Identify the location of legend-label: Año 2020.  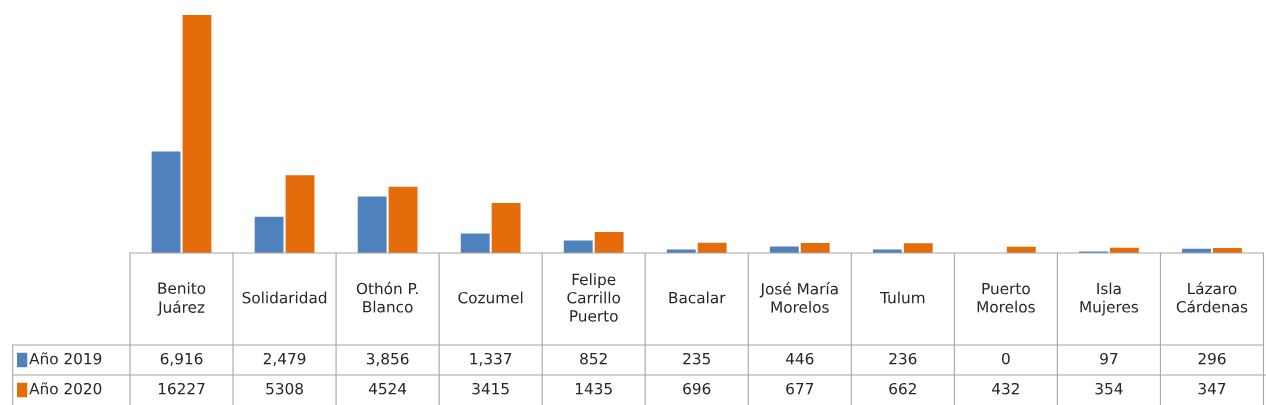
(65, 388).